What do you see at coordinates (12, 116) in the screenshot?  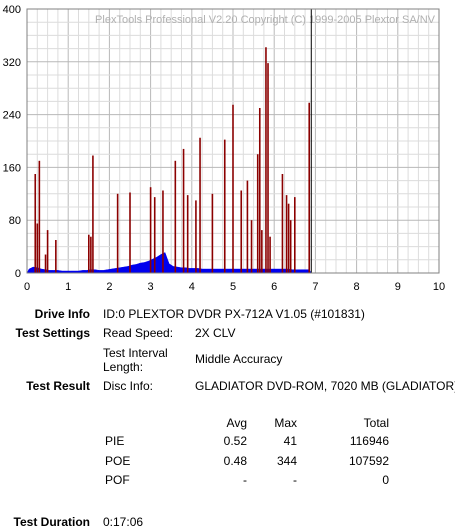 I see `y-tick-label: 240` at bounding box center [12, 116].